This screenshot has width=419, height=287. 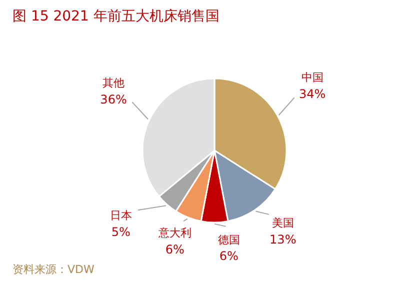 What do you see at coordinates (283, 239) in the screenshot?
I see `data-label: 13%` at bounding box center [283, 239].